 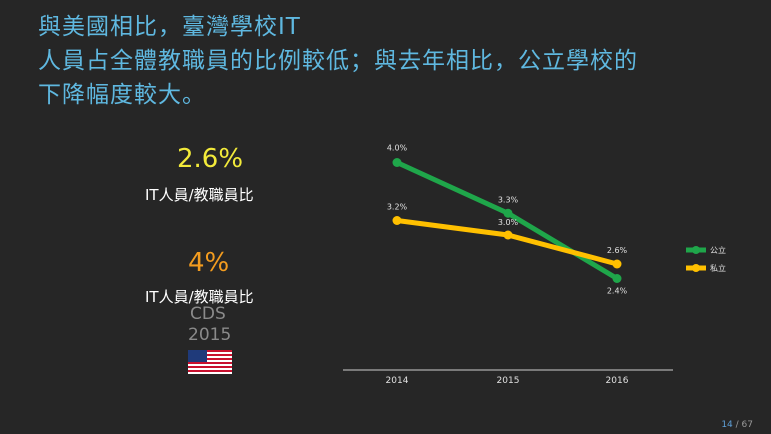 I want to click on page-current: 14, so click(x=727, y=425).